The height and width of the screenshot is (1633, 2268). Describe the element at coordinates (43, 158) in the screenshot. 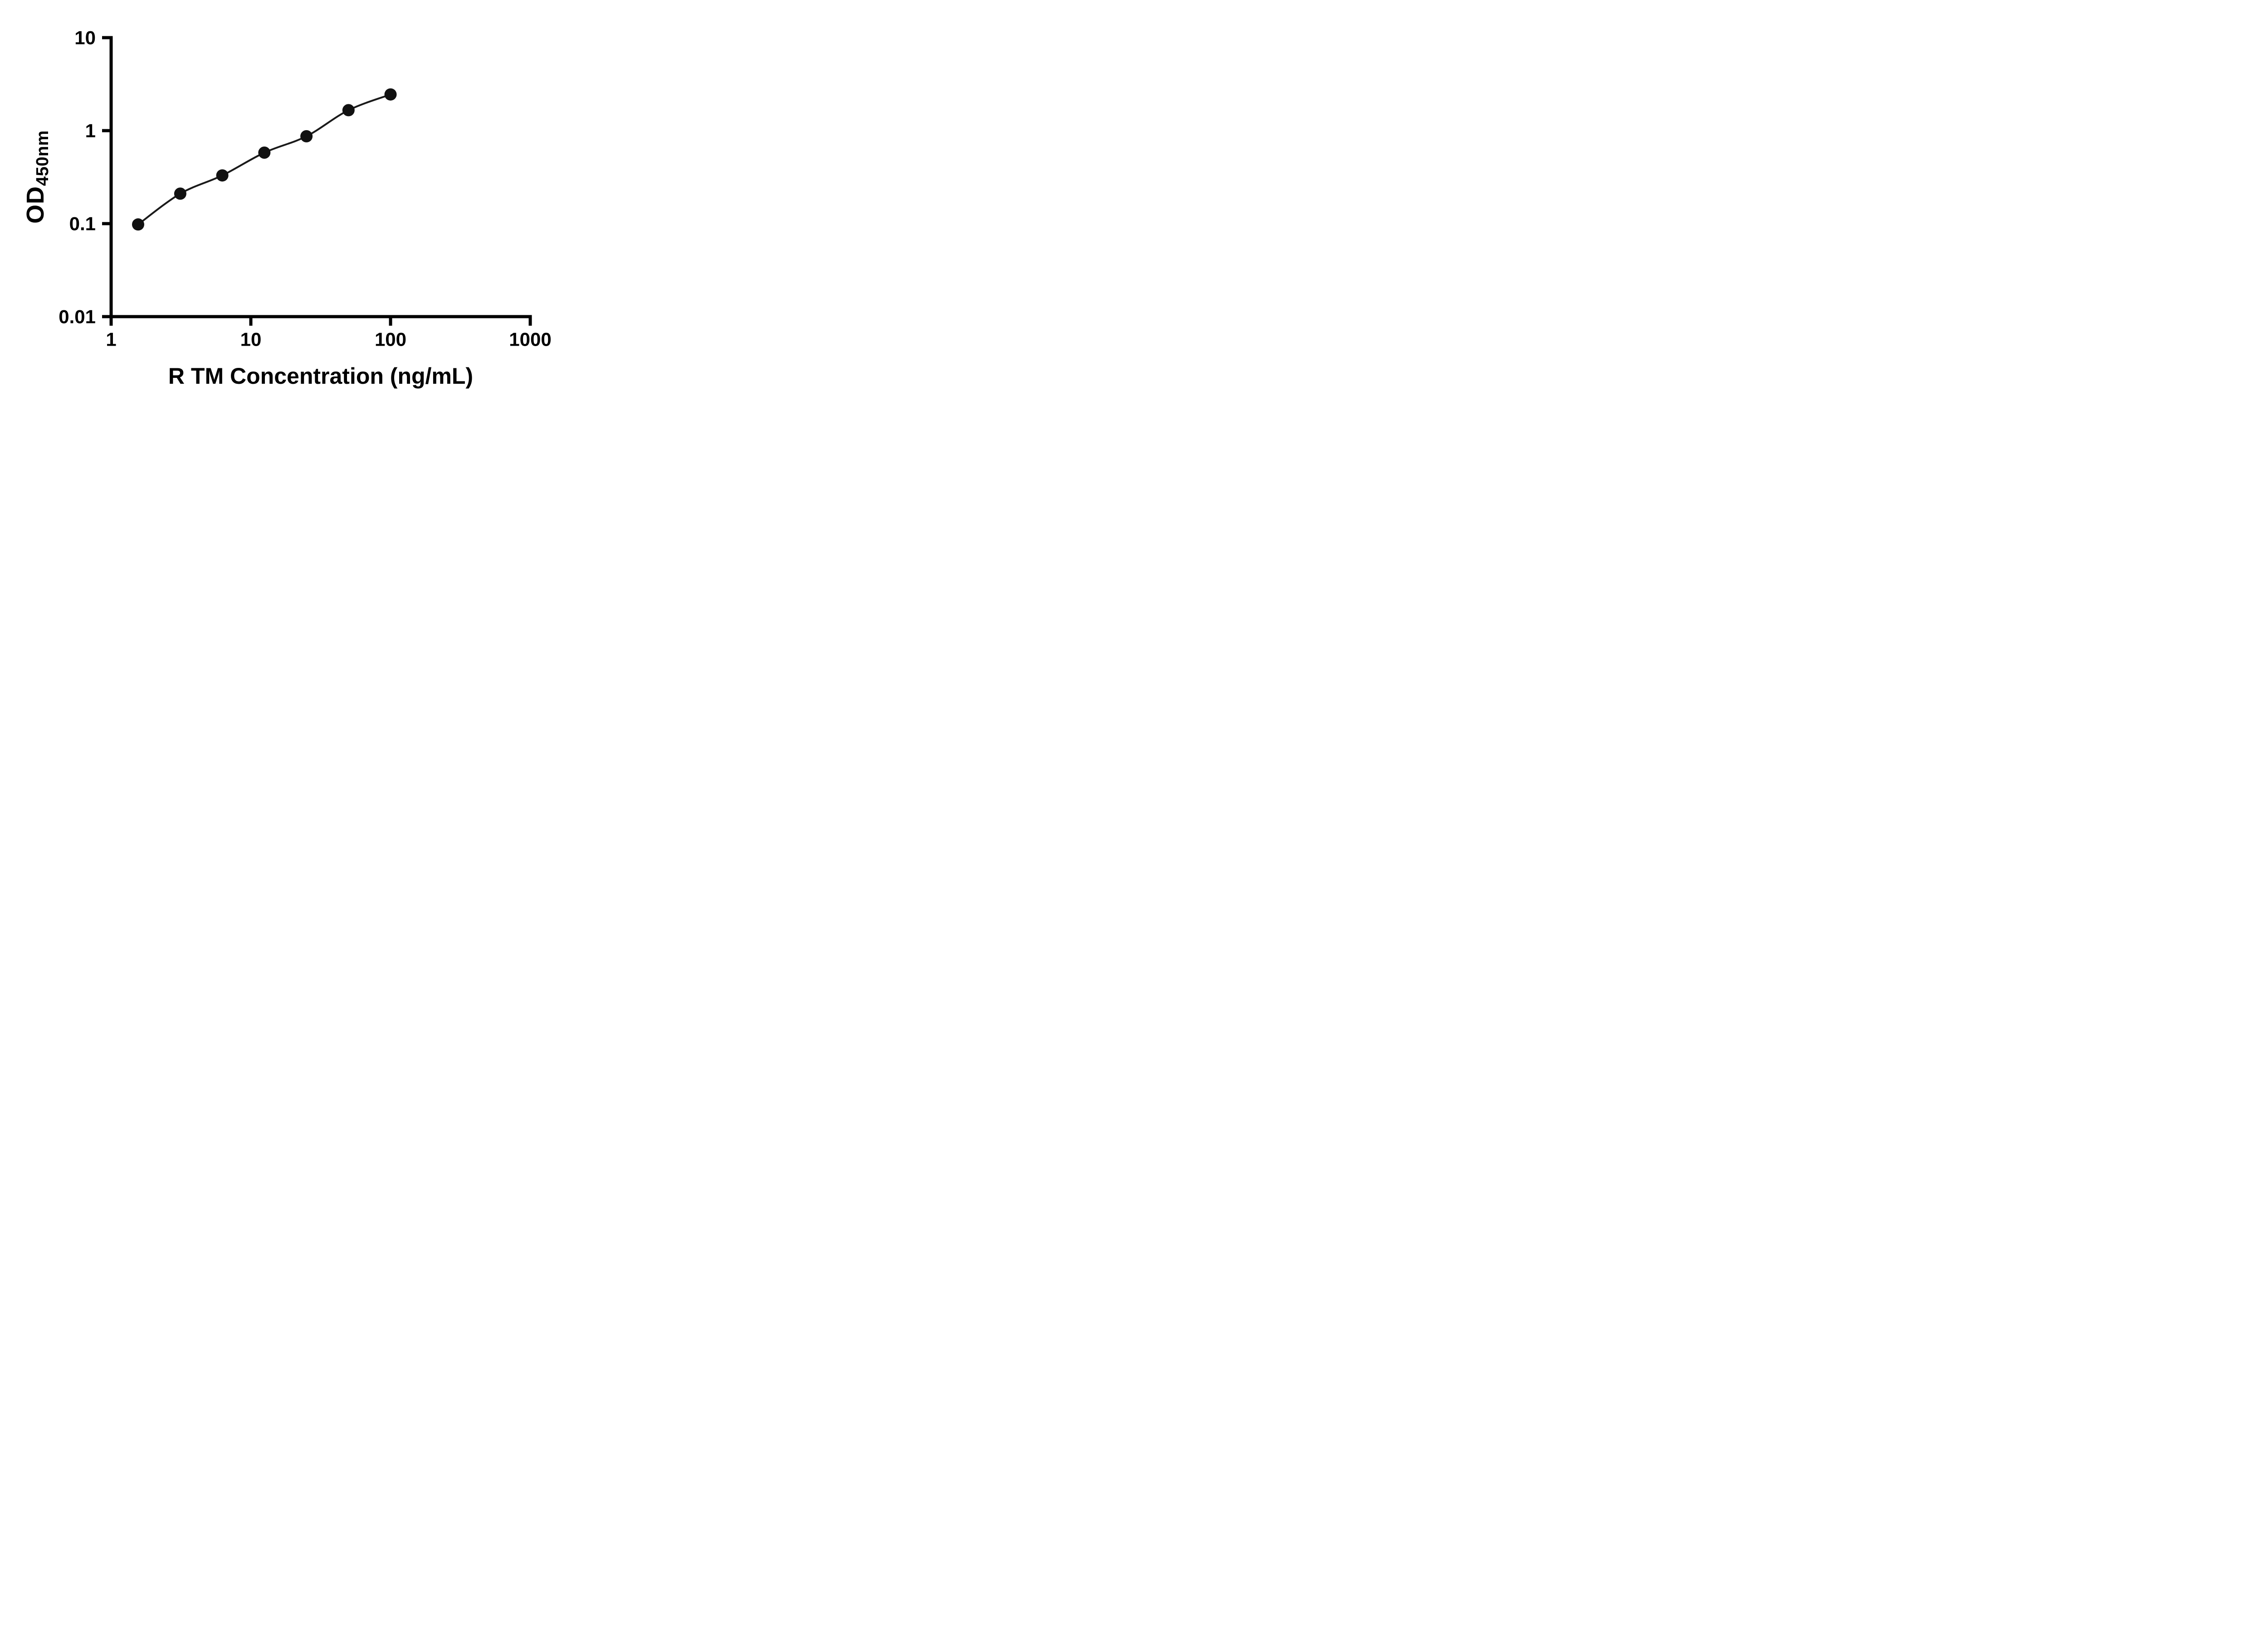

I see `y-axis-label-subscript: 450nm` at that location.